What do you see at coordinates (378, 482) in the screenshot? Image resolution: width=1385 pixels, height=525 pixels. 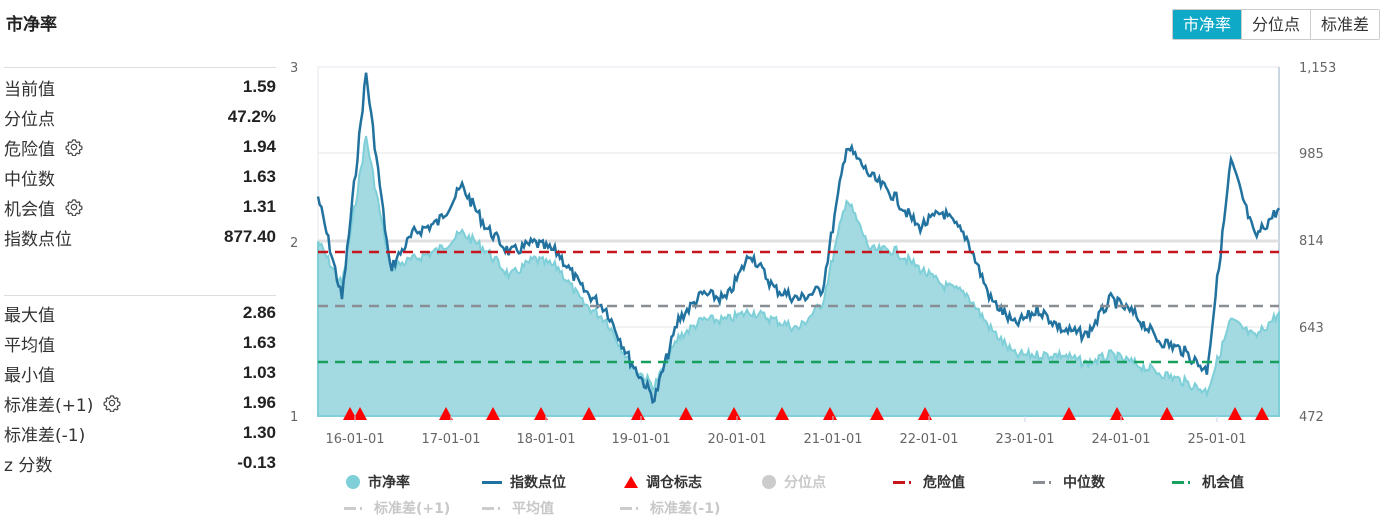 I see `legend-pb: 市净率` at bounding box center [378, 482].